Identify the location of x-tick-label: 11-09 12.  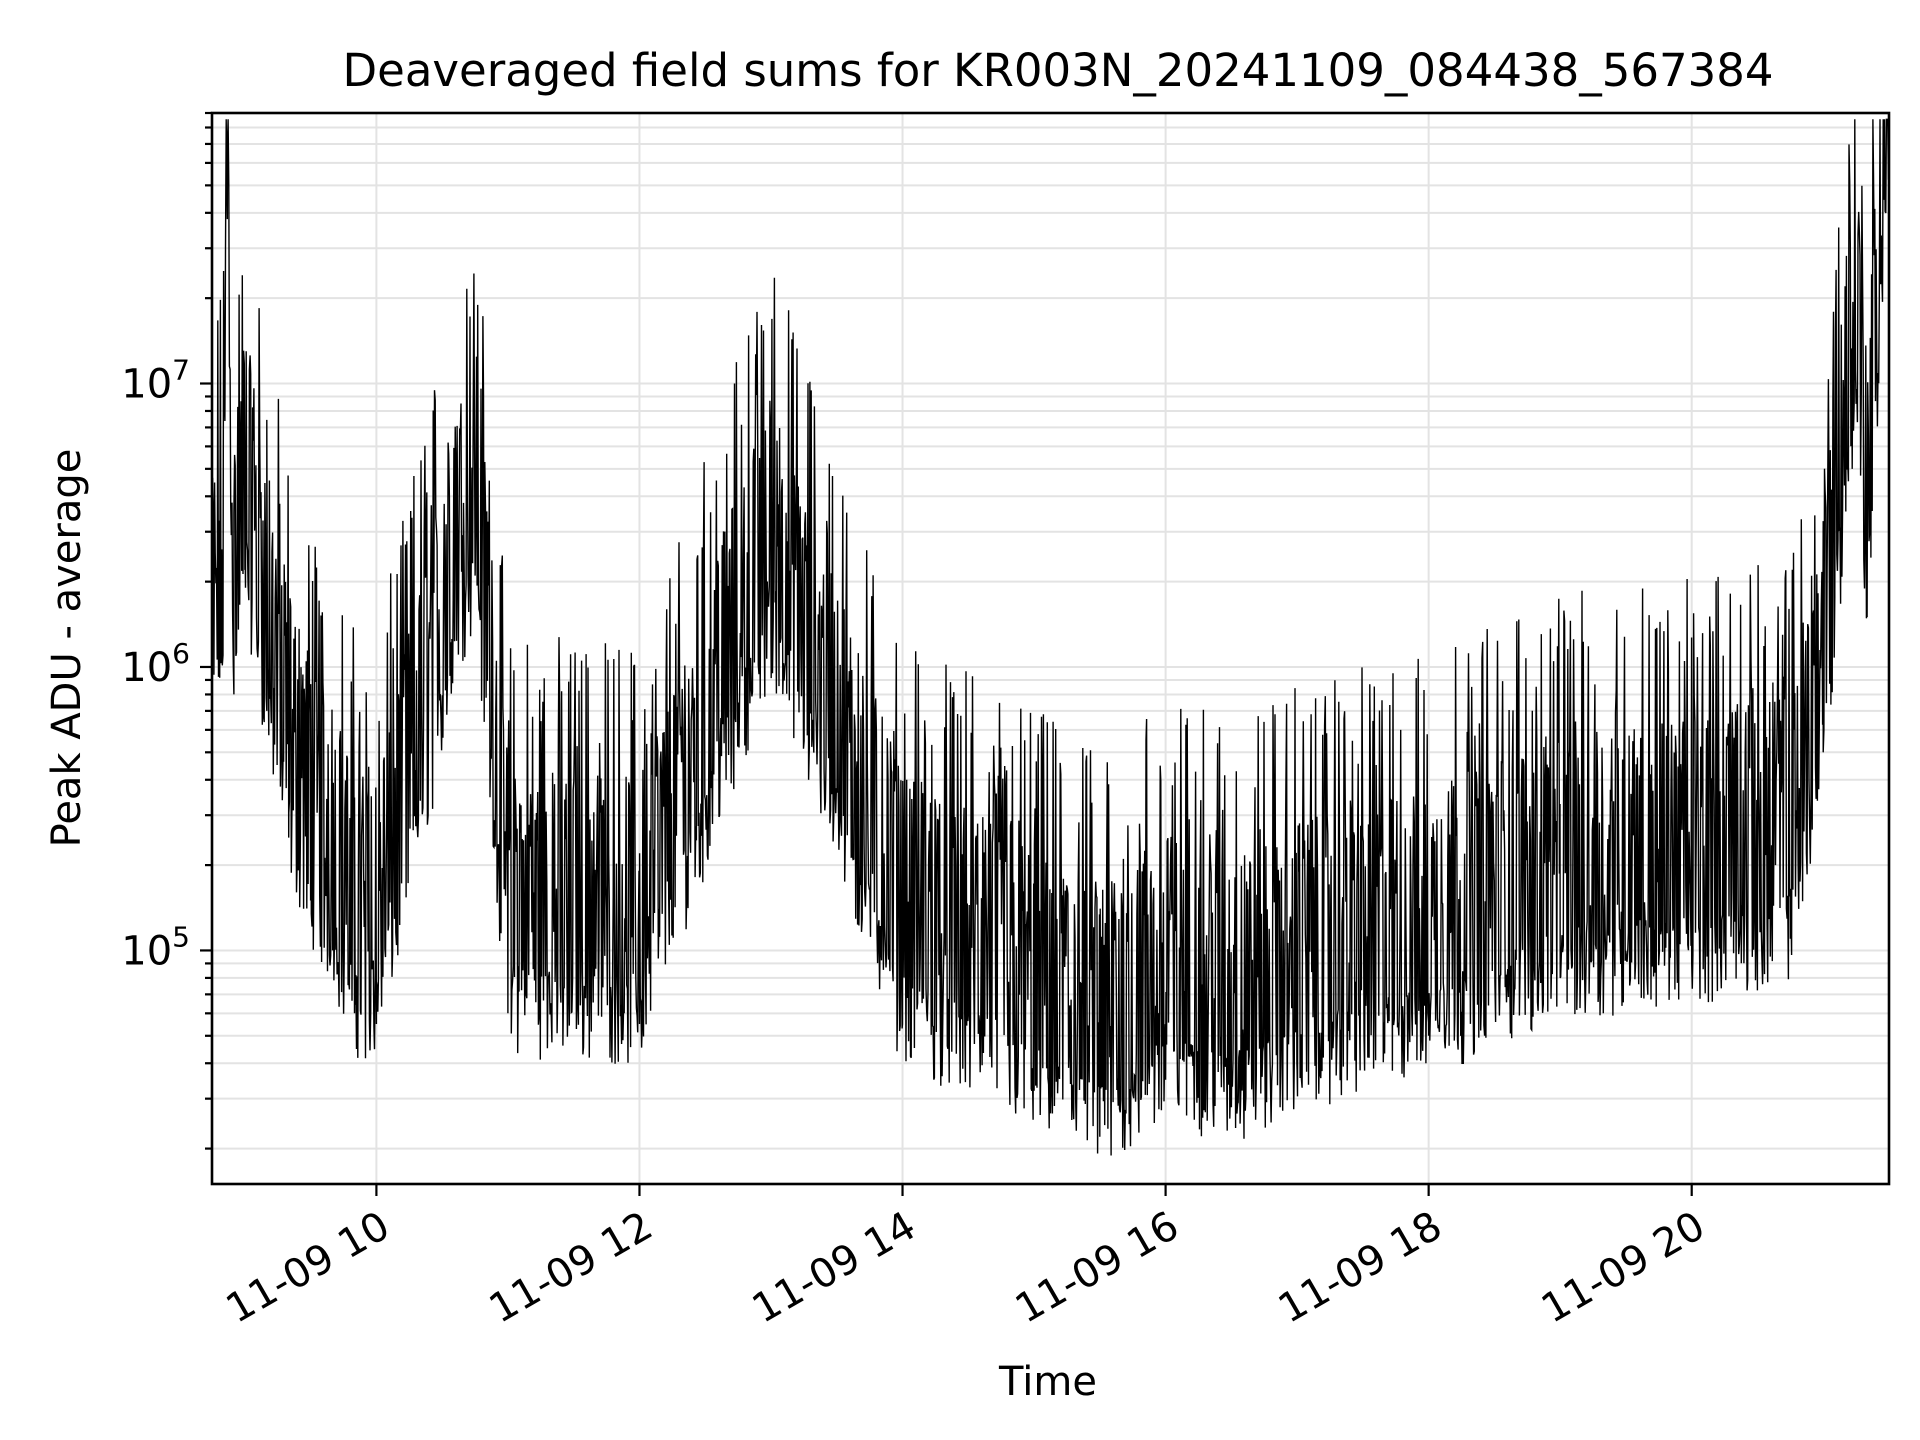
(571, 1268).